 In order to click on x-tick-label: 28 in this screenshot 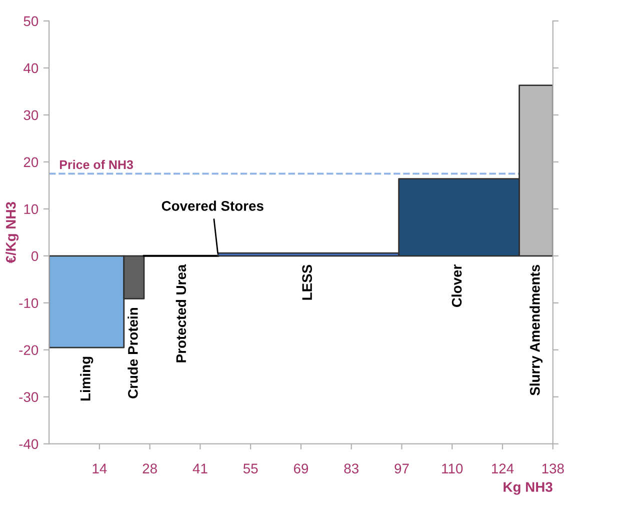, I will do `click(149, 469)`.